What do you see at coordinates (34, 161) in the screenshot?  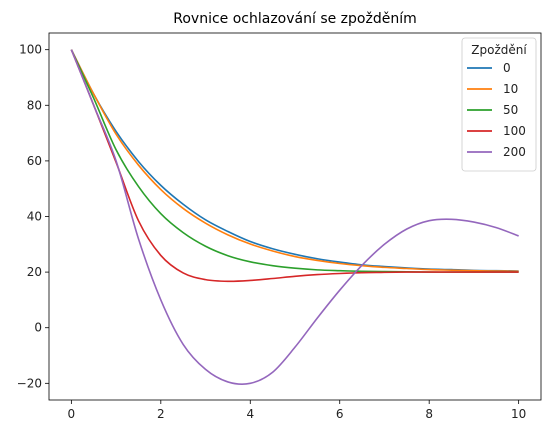 I see `y-tick-label: 60` at bounding box center [34, 161].